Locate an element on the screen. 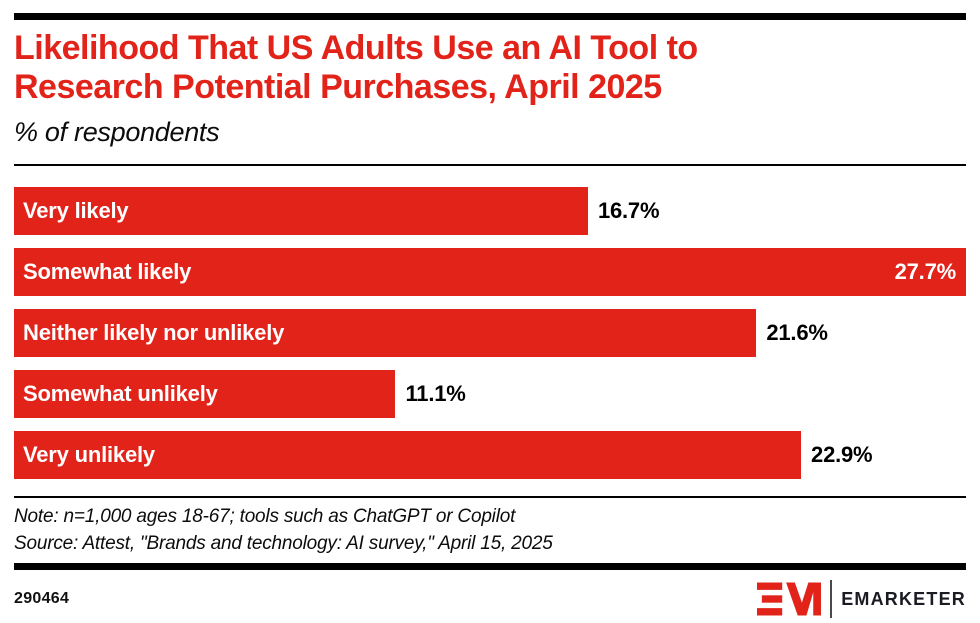 Image resolution: width=980 pixels, height=623 pixels. bar-category-label: Somewhat unlikely is located at coordinates (120, 393).